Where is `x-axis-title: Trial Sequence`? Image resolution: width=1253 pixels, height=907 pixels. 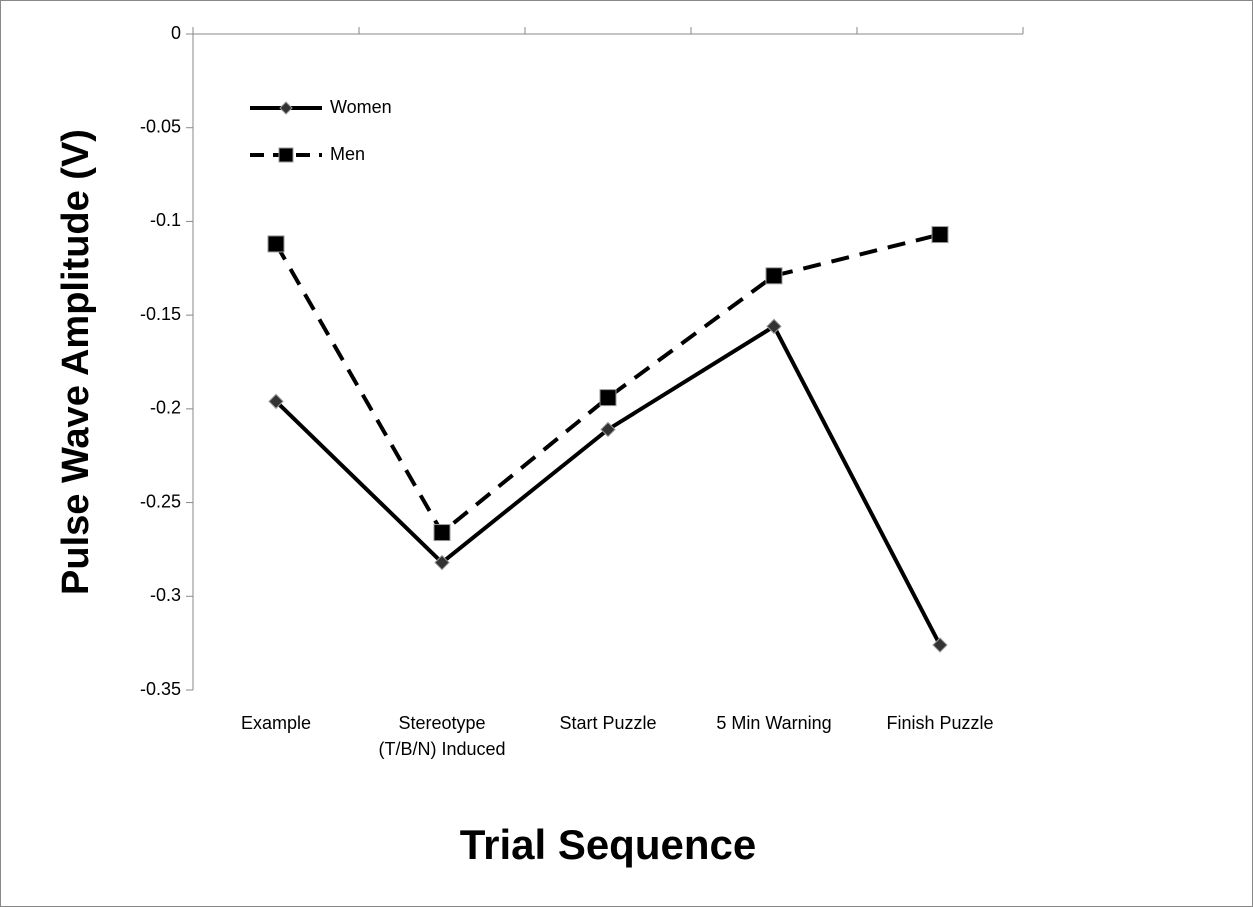
x-axis-title: Trial Sequence is located at coordinates (608, 844).